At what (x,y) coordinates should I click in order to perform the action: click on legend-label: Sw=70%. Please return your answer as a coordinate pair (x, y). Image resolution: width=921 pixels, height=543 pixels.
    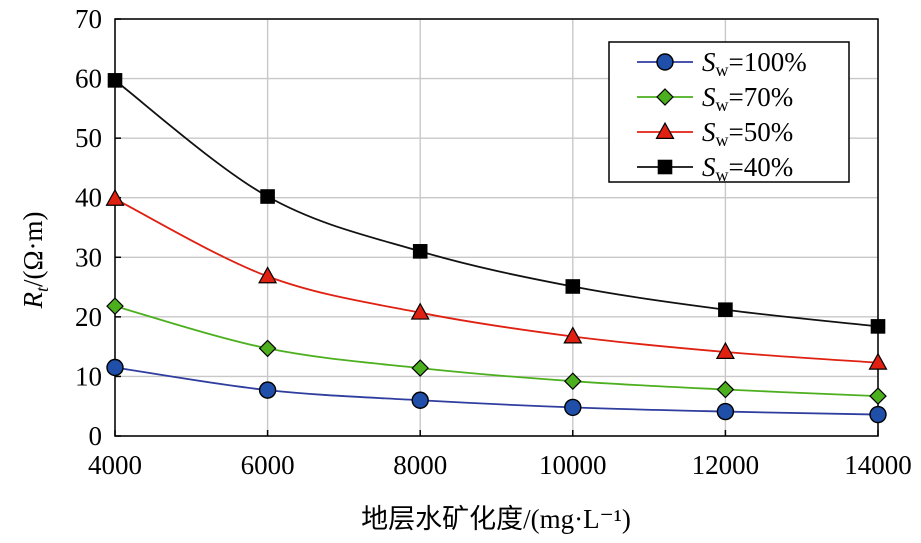
    Looking at the image, I should click on (747, 98).